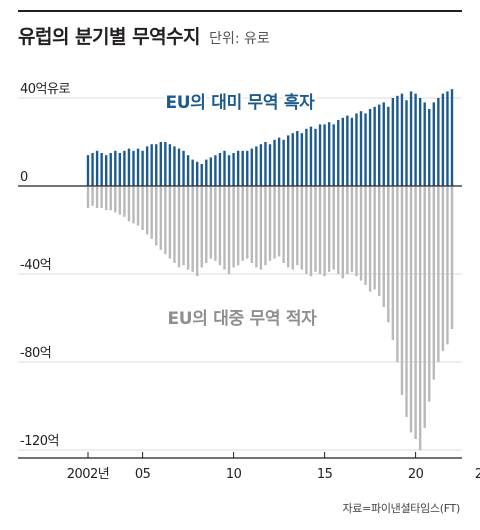 Image resolution: width=480 pixels, height=530 pixels. Describe the element at coordinates (35, 265) in the screenshot. I see `y-tick-label: -40억` at that location.